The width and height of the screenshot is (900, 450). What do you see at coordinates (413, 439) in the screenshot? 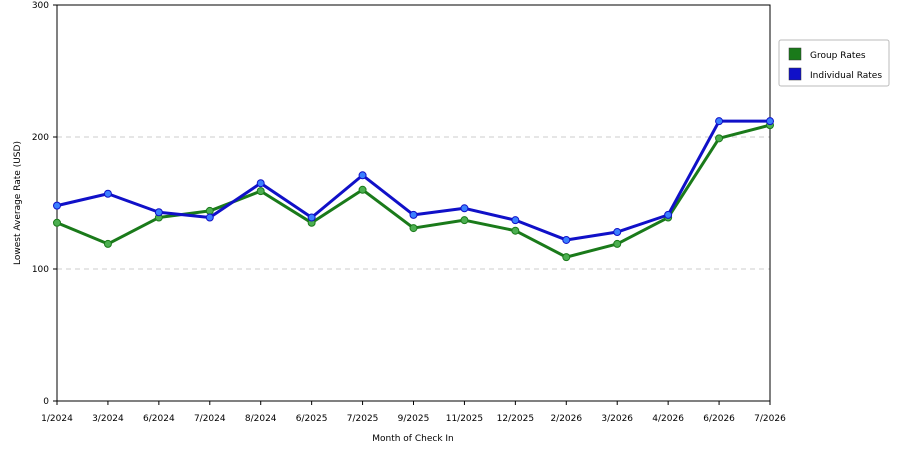
I see `x-axis-title: Month of Check In` at bounding box center [413, 439].